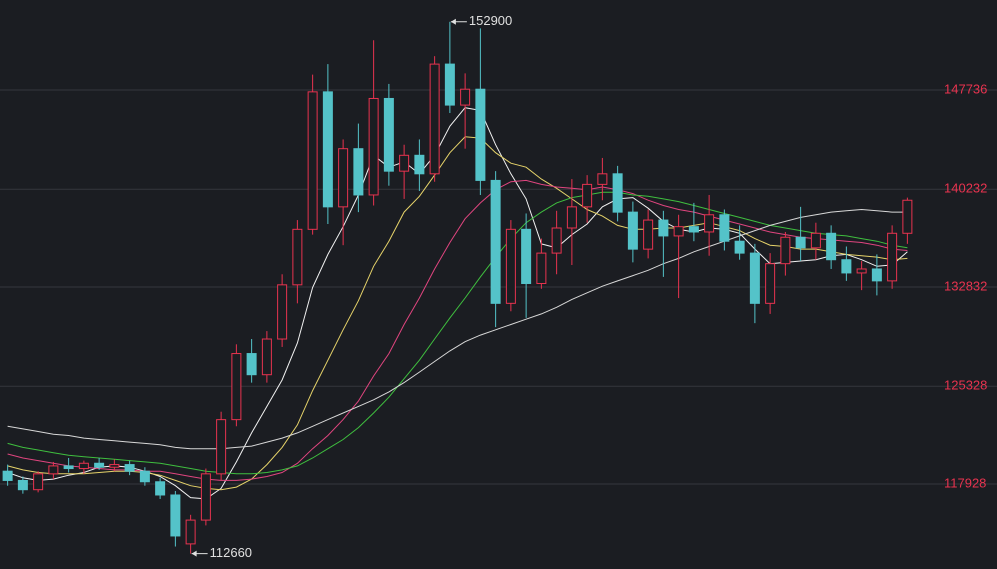 The width and height of the screenshot is (997, 569). Describe the element at coordinates (490, 20) in the screenshot. I see `annotation-label: 152900` at that location.